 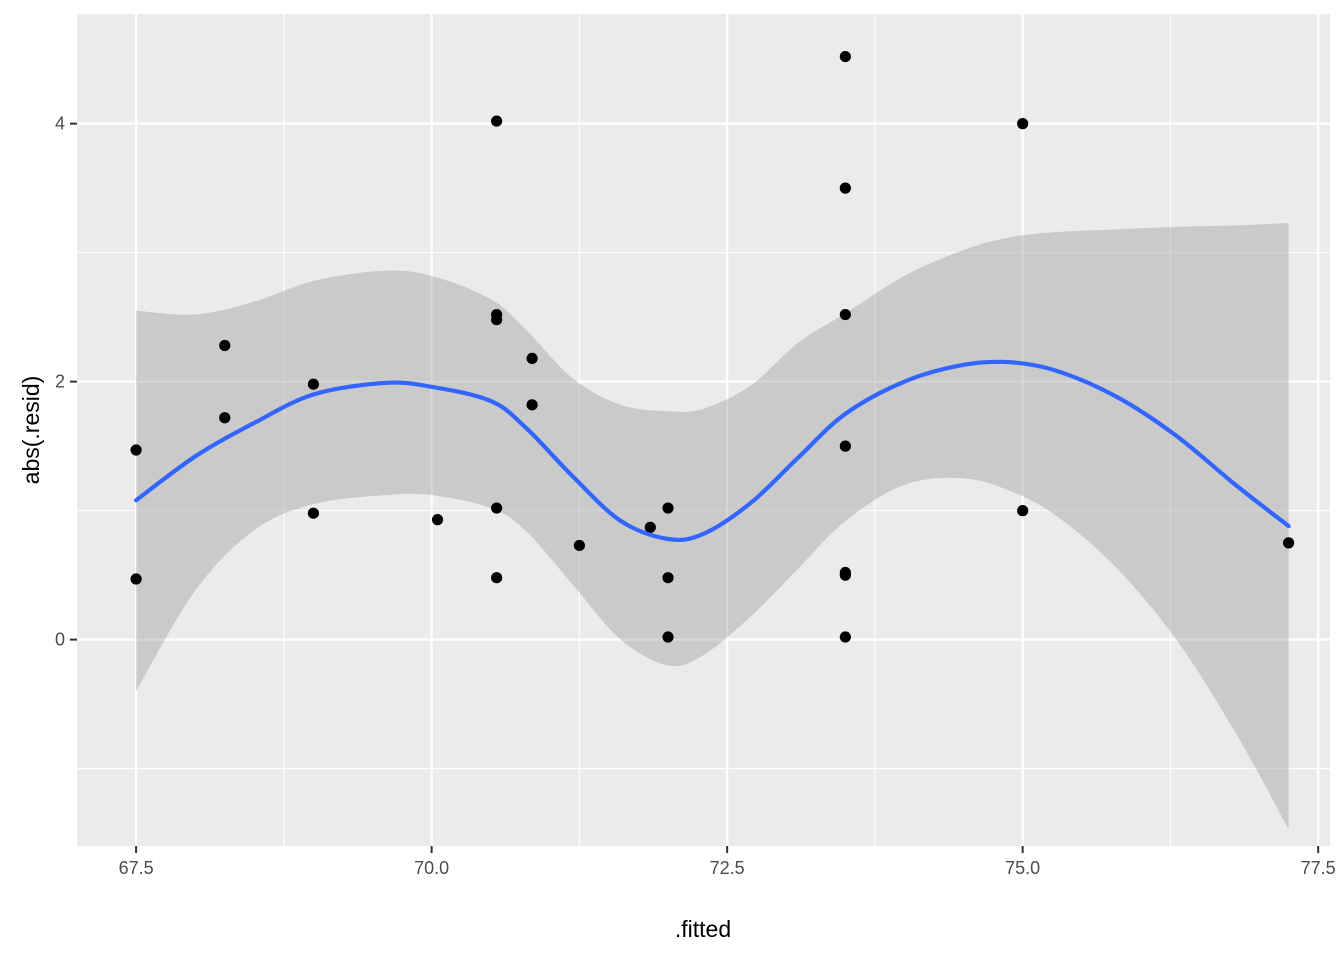 I want to click on x-tick-label-1: 70.0, so click(x=431, y=868).